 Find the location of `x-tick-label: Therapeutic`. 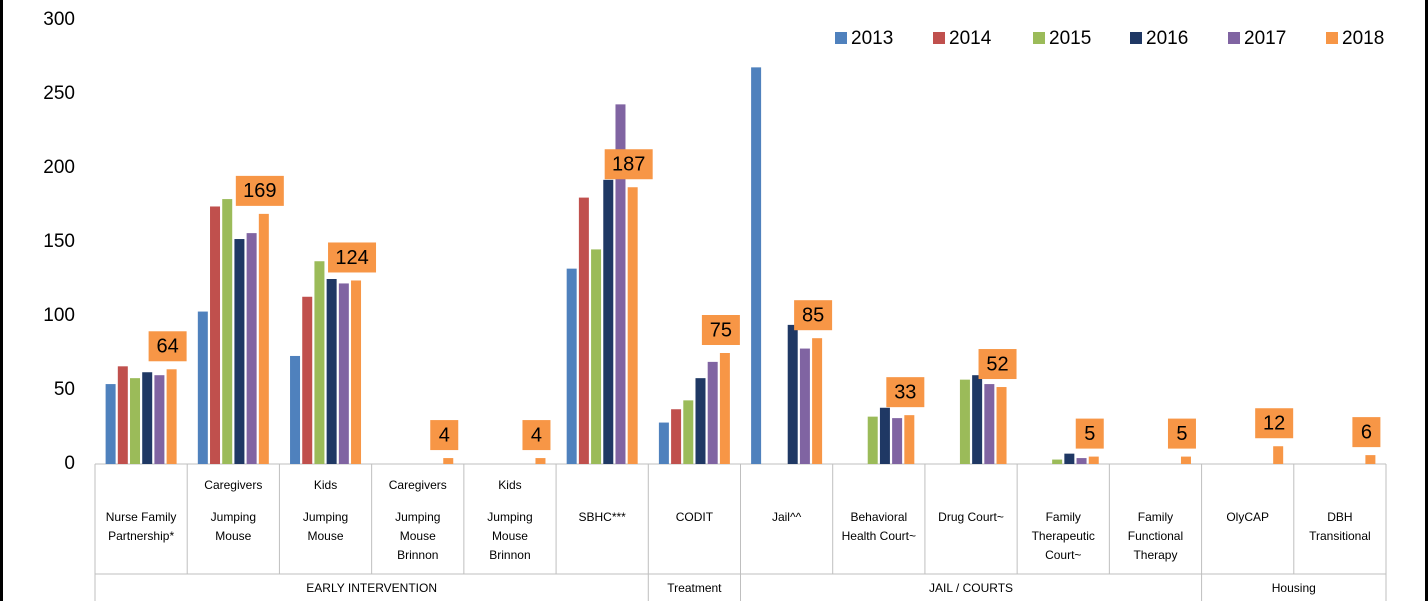

x-tick-label: Therapeutic is located at coordinates (1063, 536).